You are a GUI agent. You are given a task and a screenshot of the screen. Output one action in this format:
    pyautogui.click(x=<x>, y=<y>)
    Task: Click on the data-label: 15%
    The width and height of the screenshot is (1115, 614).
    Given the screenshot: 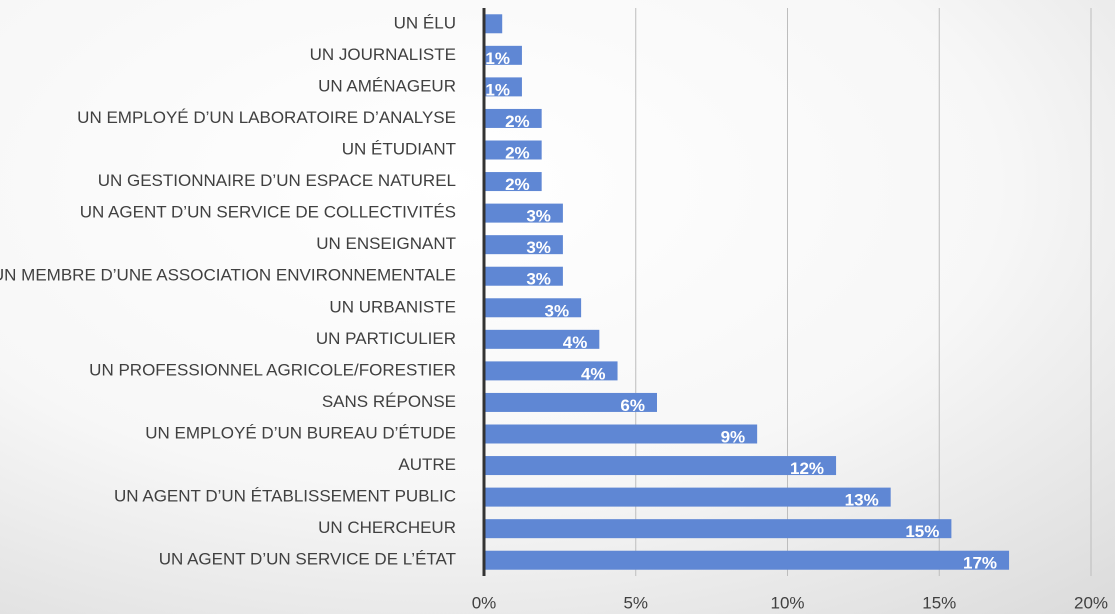 What is the action you would take?
    pyautogui.click(x=922, y=531)
    